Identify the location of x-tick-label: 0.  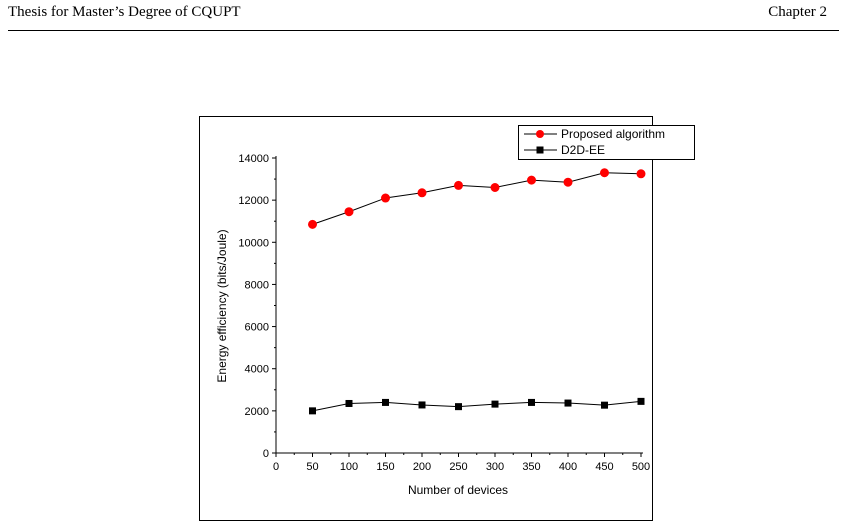
(276, 467).